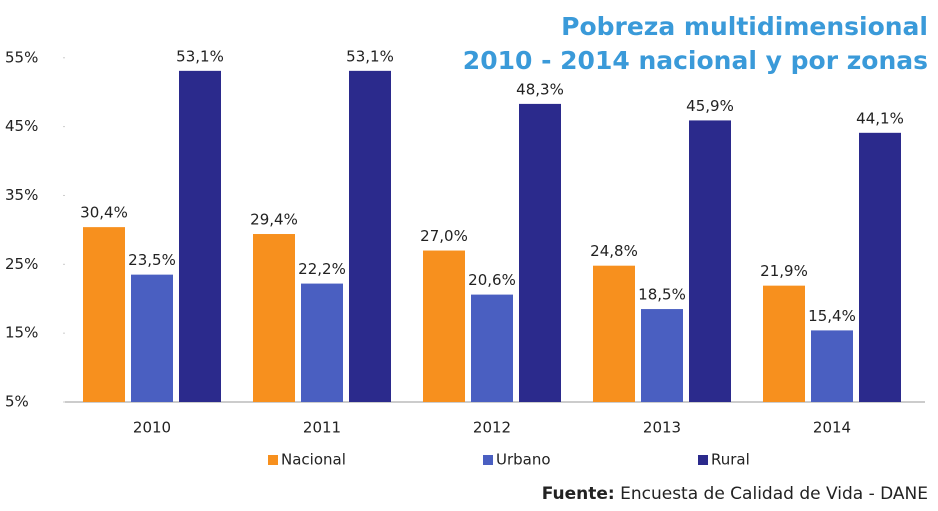 The height and width of the screenshot is (511, 938). Describe the element at coordinates (710, 106) in the screenshot. I see `value-label: 45,9%` at that location.